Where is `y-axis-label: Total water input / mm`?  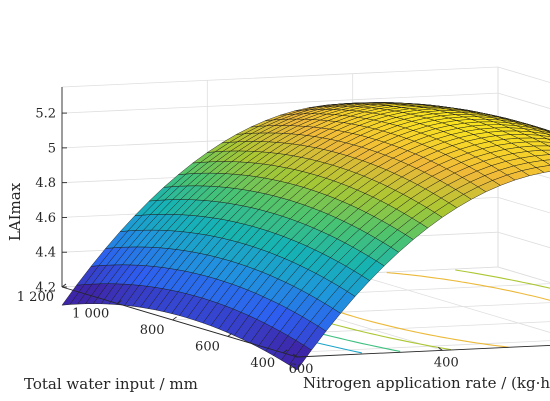 y-axis-label: Total water input / mm is located at coordinates (111, 384).